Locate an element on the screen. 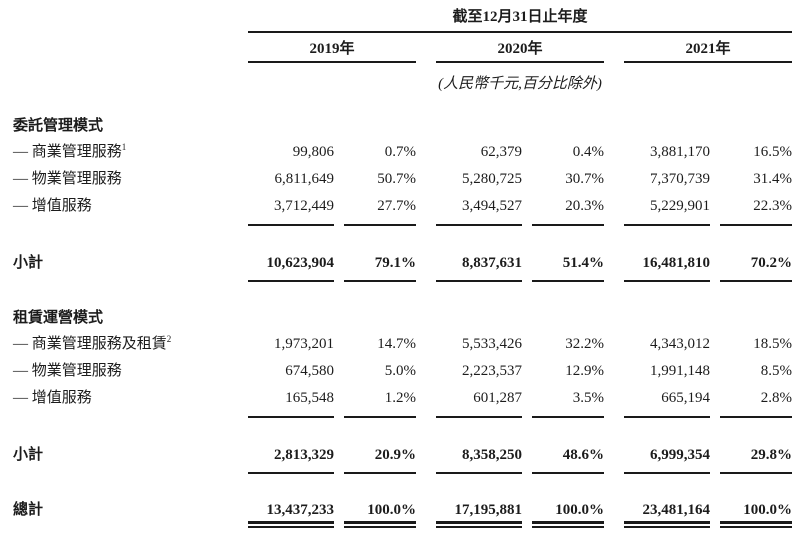 The image size is (797, 543). percent-2021: 31.4% is located at coordinates (772, 179).